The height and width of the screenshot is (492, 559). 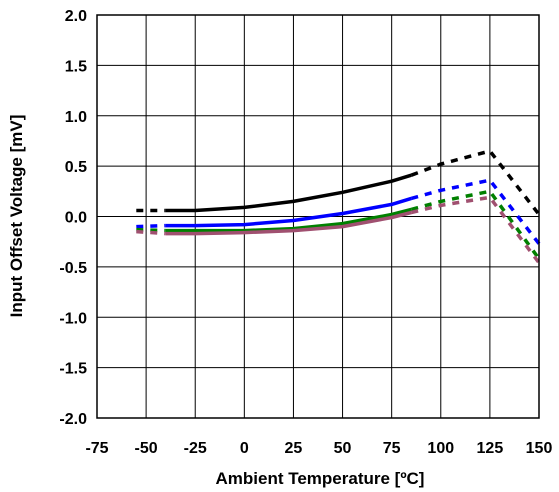 I want to click on y-tick-label: 1.5, so click(x=76, y=66).